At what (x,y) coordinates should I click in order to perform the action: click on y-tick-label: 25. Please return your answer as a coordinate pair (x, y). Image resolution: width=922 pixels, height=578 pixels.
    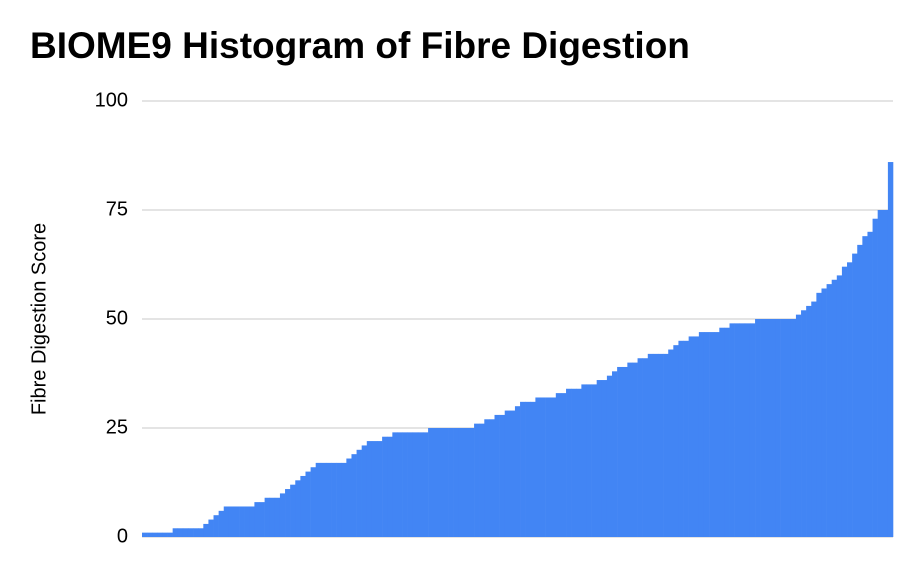
    Looking at the image, I should click on (117, 427).